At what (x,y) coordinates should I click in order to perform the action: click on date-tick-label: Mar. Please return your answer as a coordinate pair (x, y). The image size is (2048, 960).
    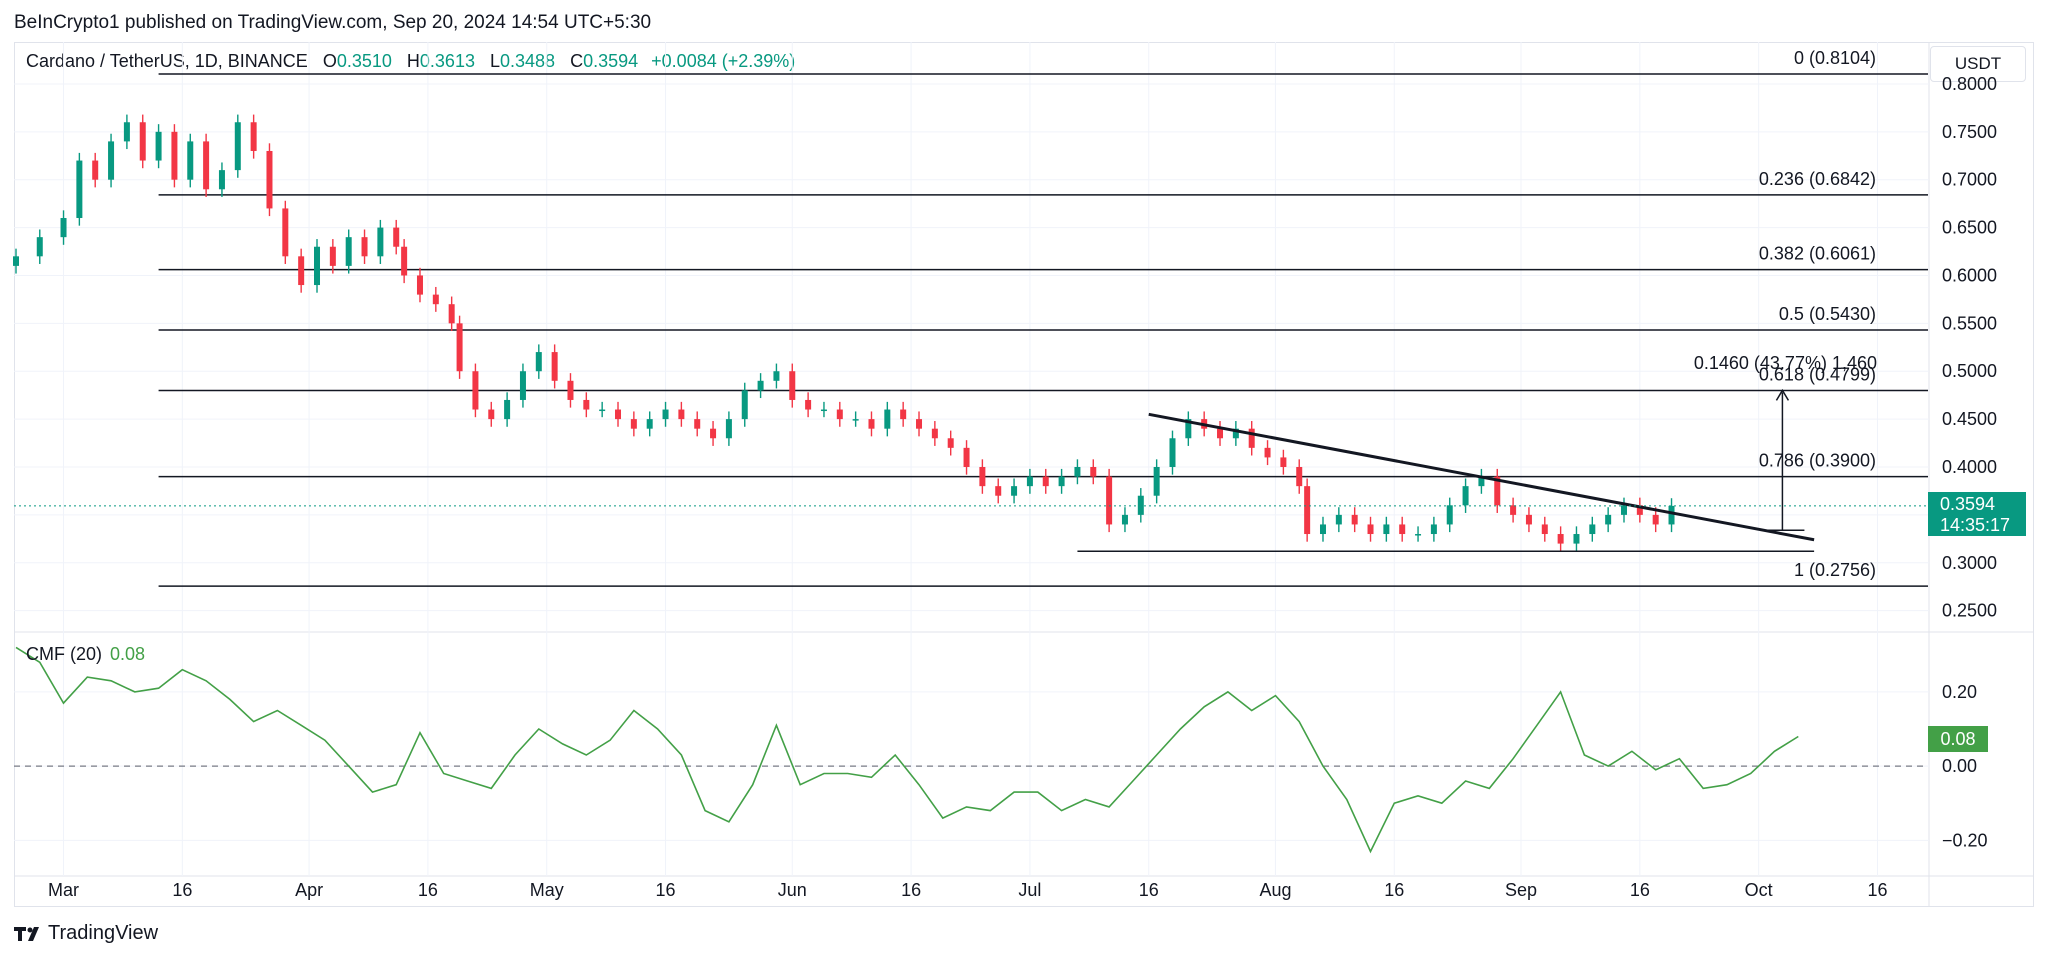
    Looking at the image, I should click on (63, 890).